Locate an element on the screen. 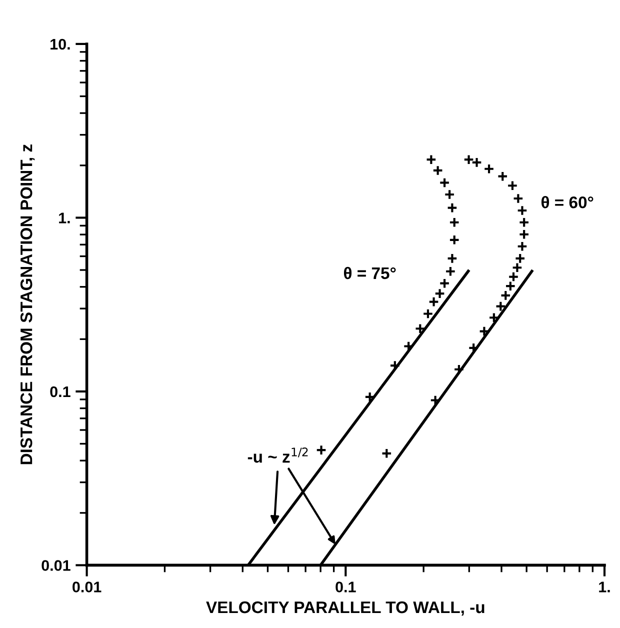  x-tick-label: 0.01 is located at coordinates (87, 587).